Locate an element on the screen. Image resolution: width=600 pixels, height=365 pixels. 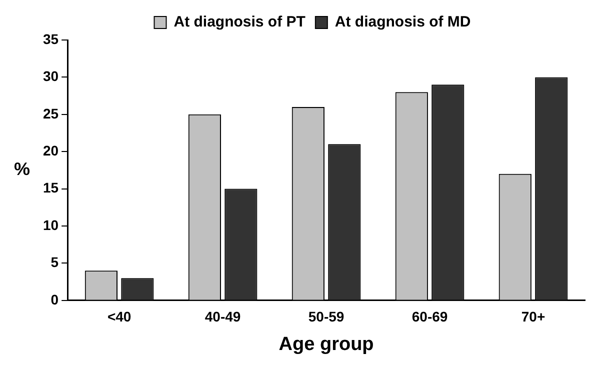
y-tick-label: 25 is located at coordinates (50, 113).